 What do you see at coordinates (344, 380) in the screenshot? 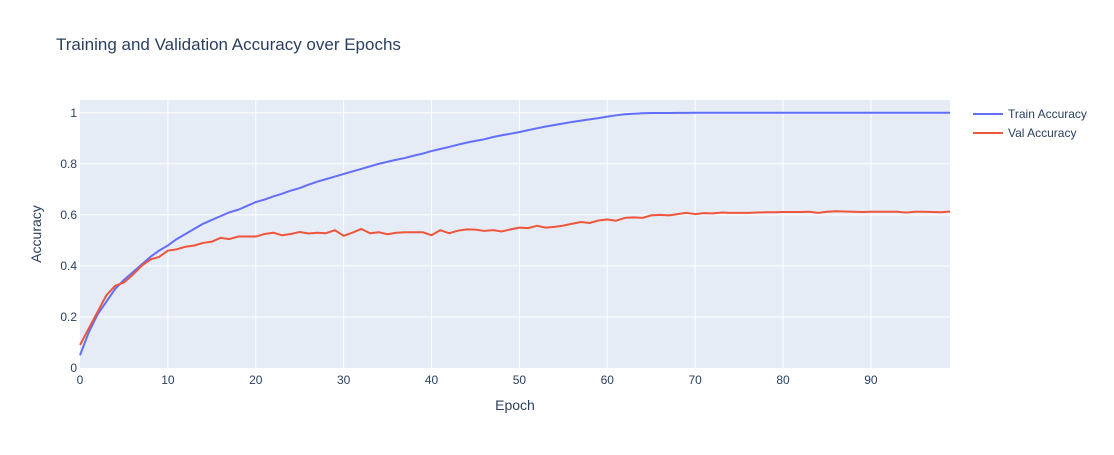
I see `x-tick-label: 30` at bounding box center [344, 380].